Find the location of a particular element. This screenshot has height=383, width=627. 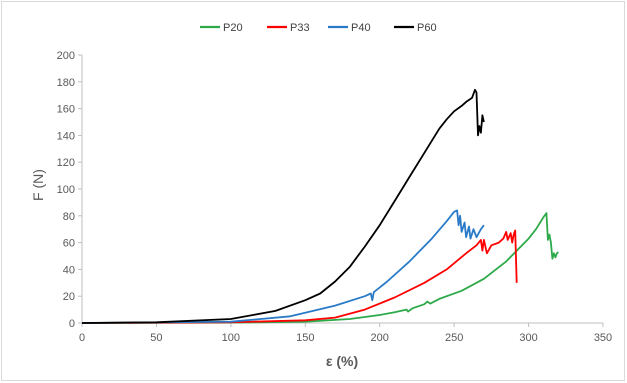

y-tick-label: 40 is located at coordinates (69, 270).